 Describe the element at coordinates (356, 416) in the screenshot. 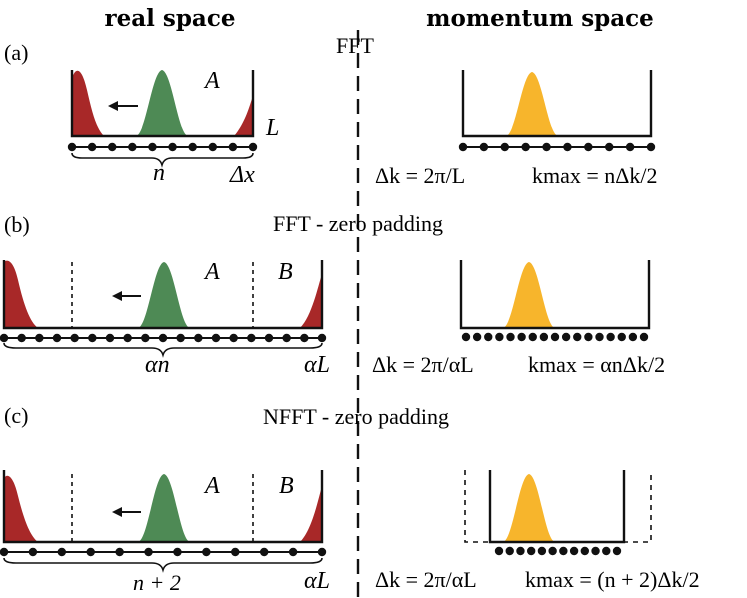

I see `panel-c-method: NFFT - zero padding` at that location.